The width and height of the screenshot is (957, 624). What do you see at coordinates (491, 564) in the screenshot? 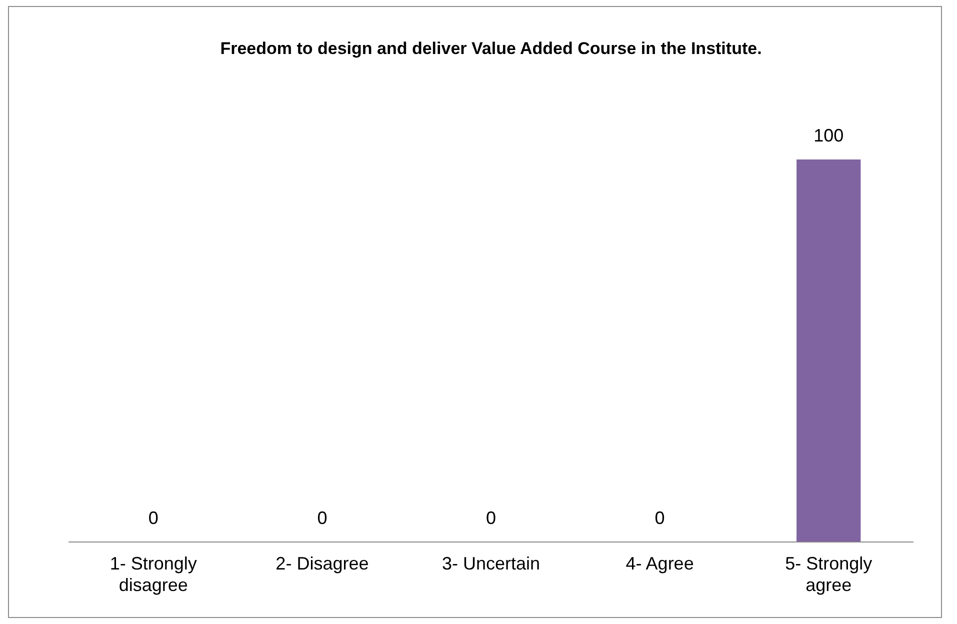
I see `x-tick-label: 3- Uncertain` at bounding box center [491, 564].